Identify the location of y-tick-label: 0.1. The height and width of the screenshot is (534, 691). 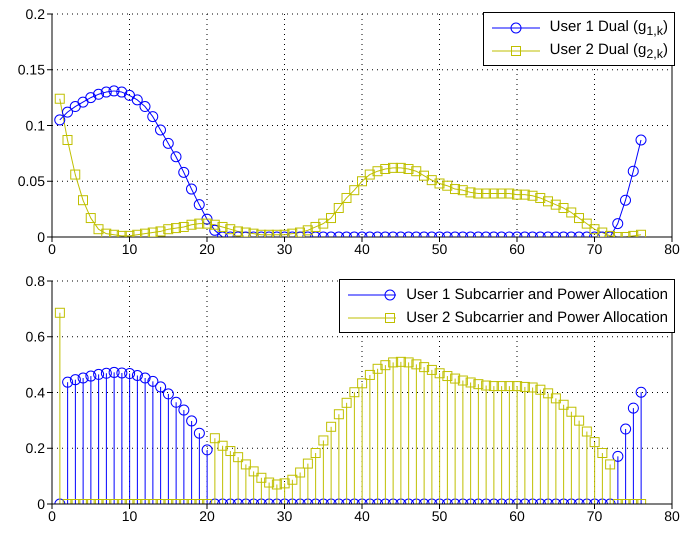
(36, 125).